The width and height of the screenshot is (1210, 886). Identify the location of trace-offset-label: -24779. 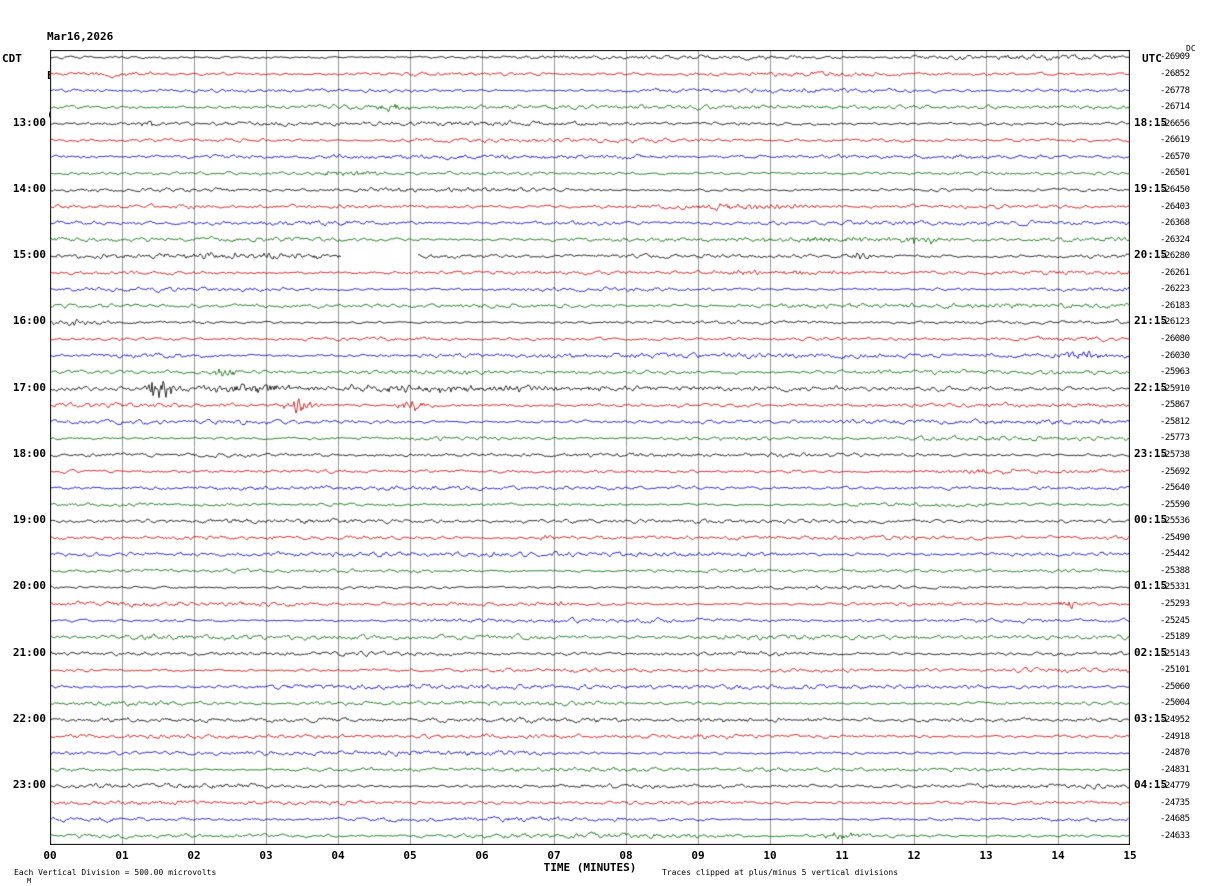
(1175, 786).